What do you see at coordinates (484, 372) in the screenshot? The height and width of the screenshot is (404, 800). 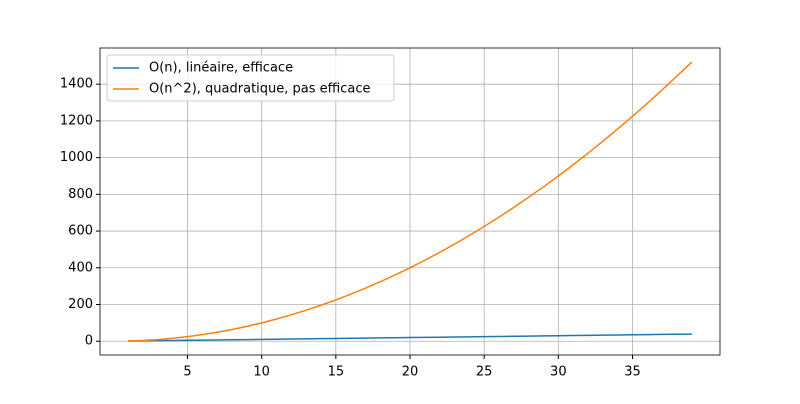 I see `x-tick-label: 25` at bounding box center [484, 372].